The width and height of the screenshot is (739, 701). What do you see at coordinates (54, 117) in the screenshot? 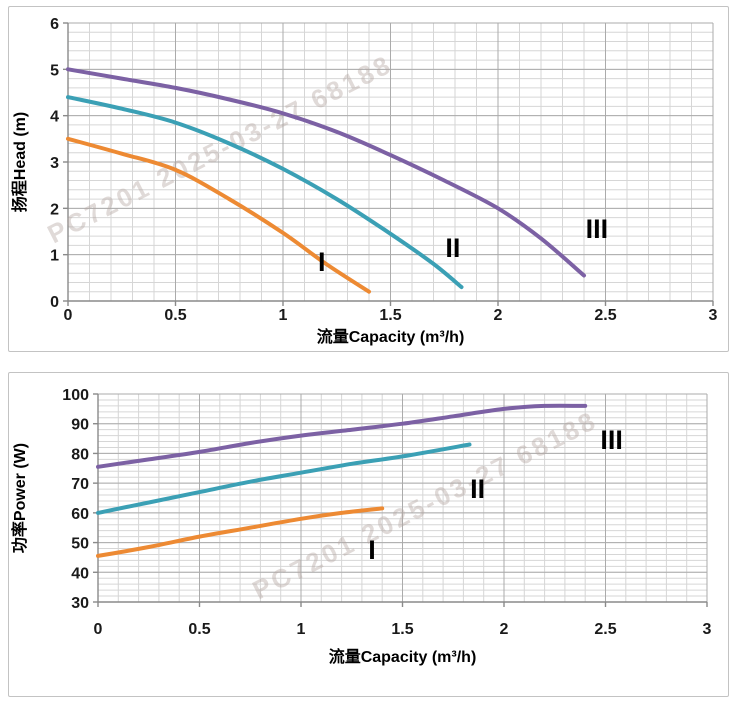
I see `y-tick-label: 4` at bounding box center [54, 117].